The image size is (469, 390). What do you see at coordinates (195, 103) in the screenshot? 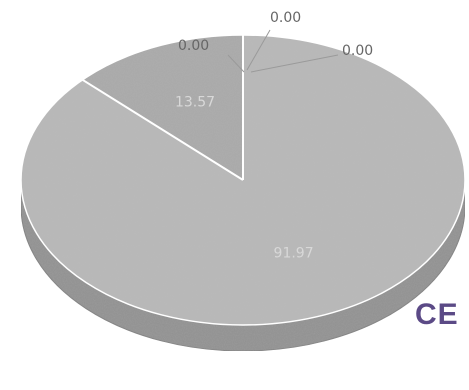
I see `slice-value-label: 13.57` at bounding box center [195, 103].